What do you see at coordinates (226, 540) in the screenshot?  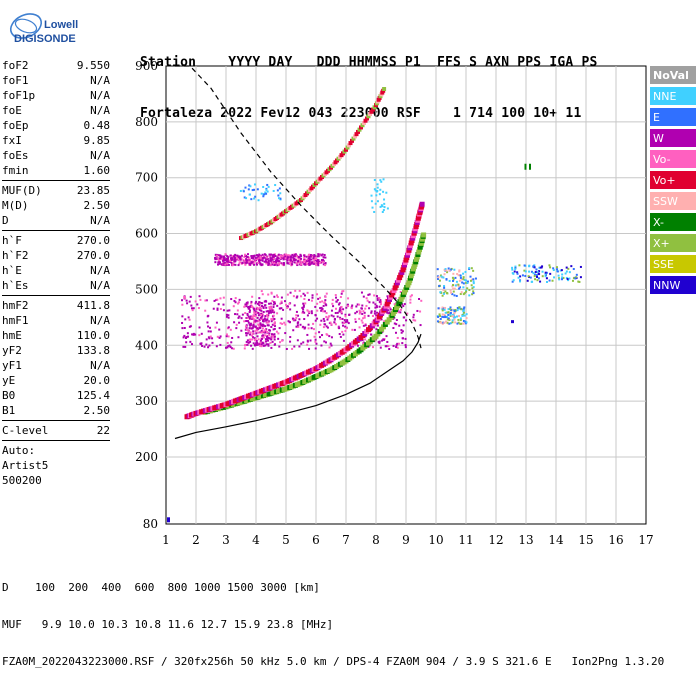 I see `x-tick-label: 3` at bounding box center [226, 540].